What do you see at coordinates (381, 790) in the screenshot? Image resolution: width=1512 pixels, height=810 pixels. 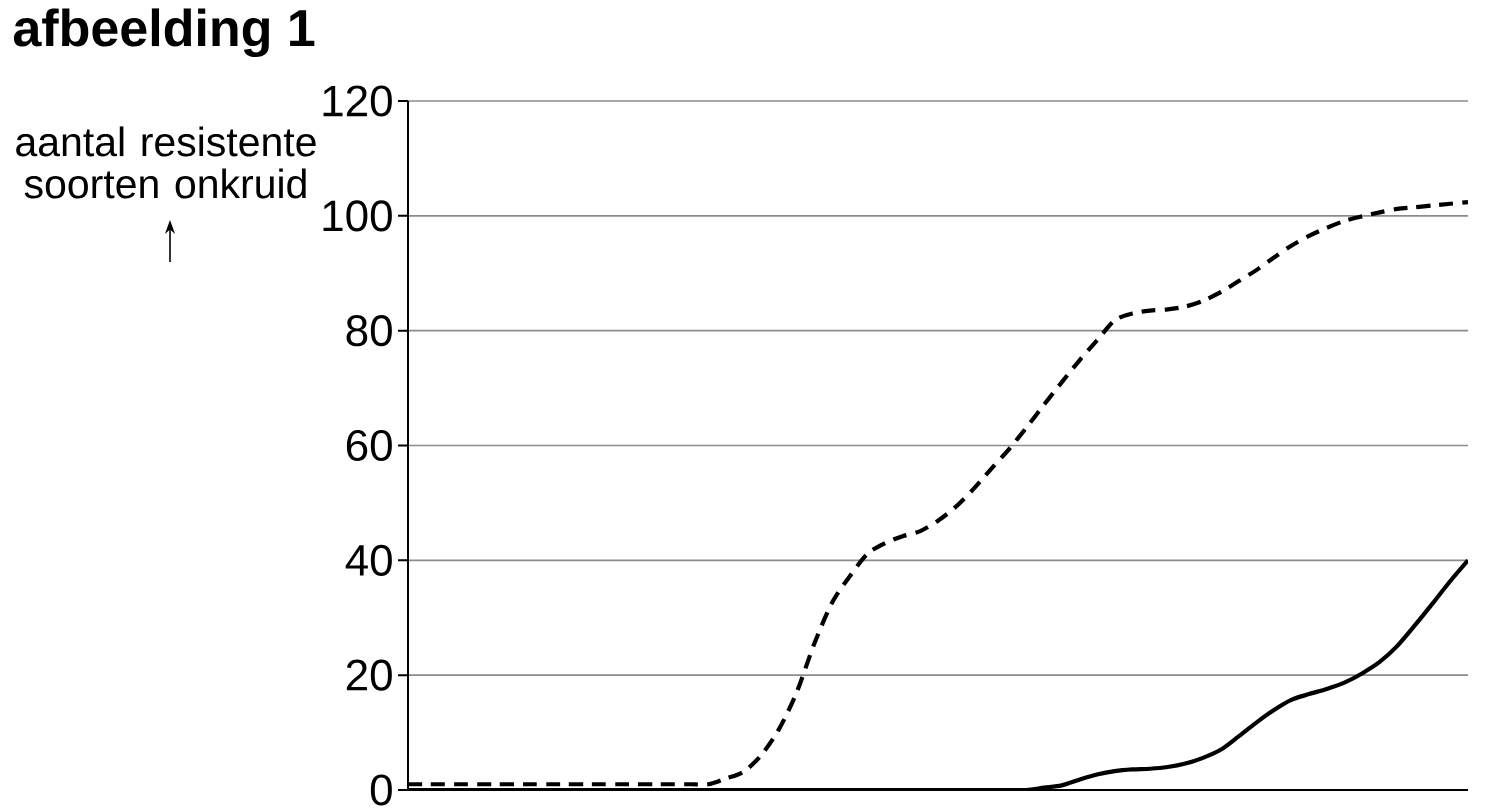 I see `y-tick-label: 0` at bounding box center [381, 790].